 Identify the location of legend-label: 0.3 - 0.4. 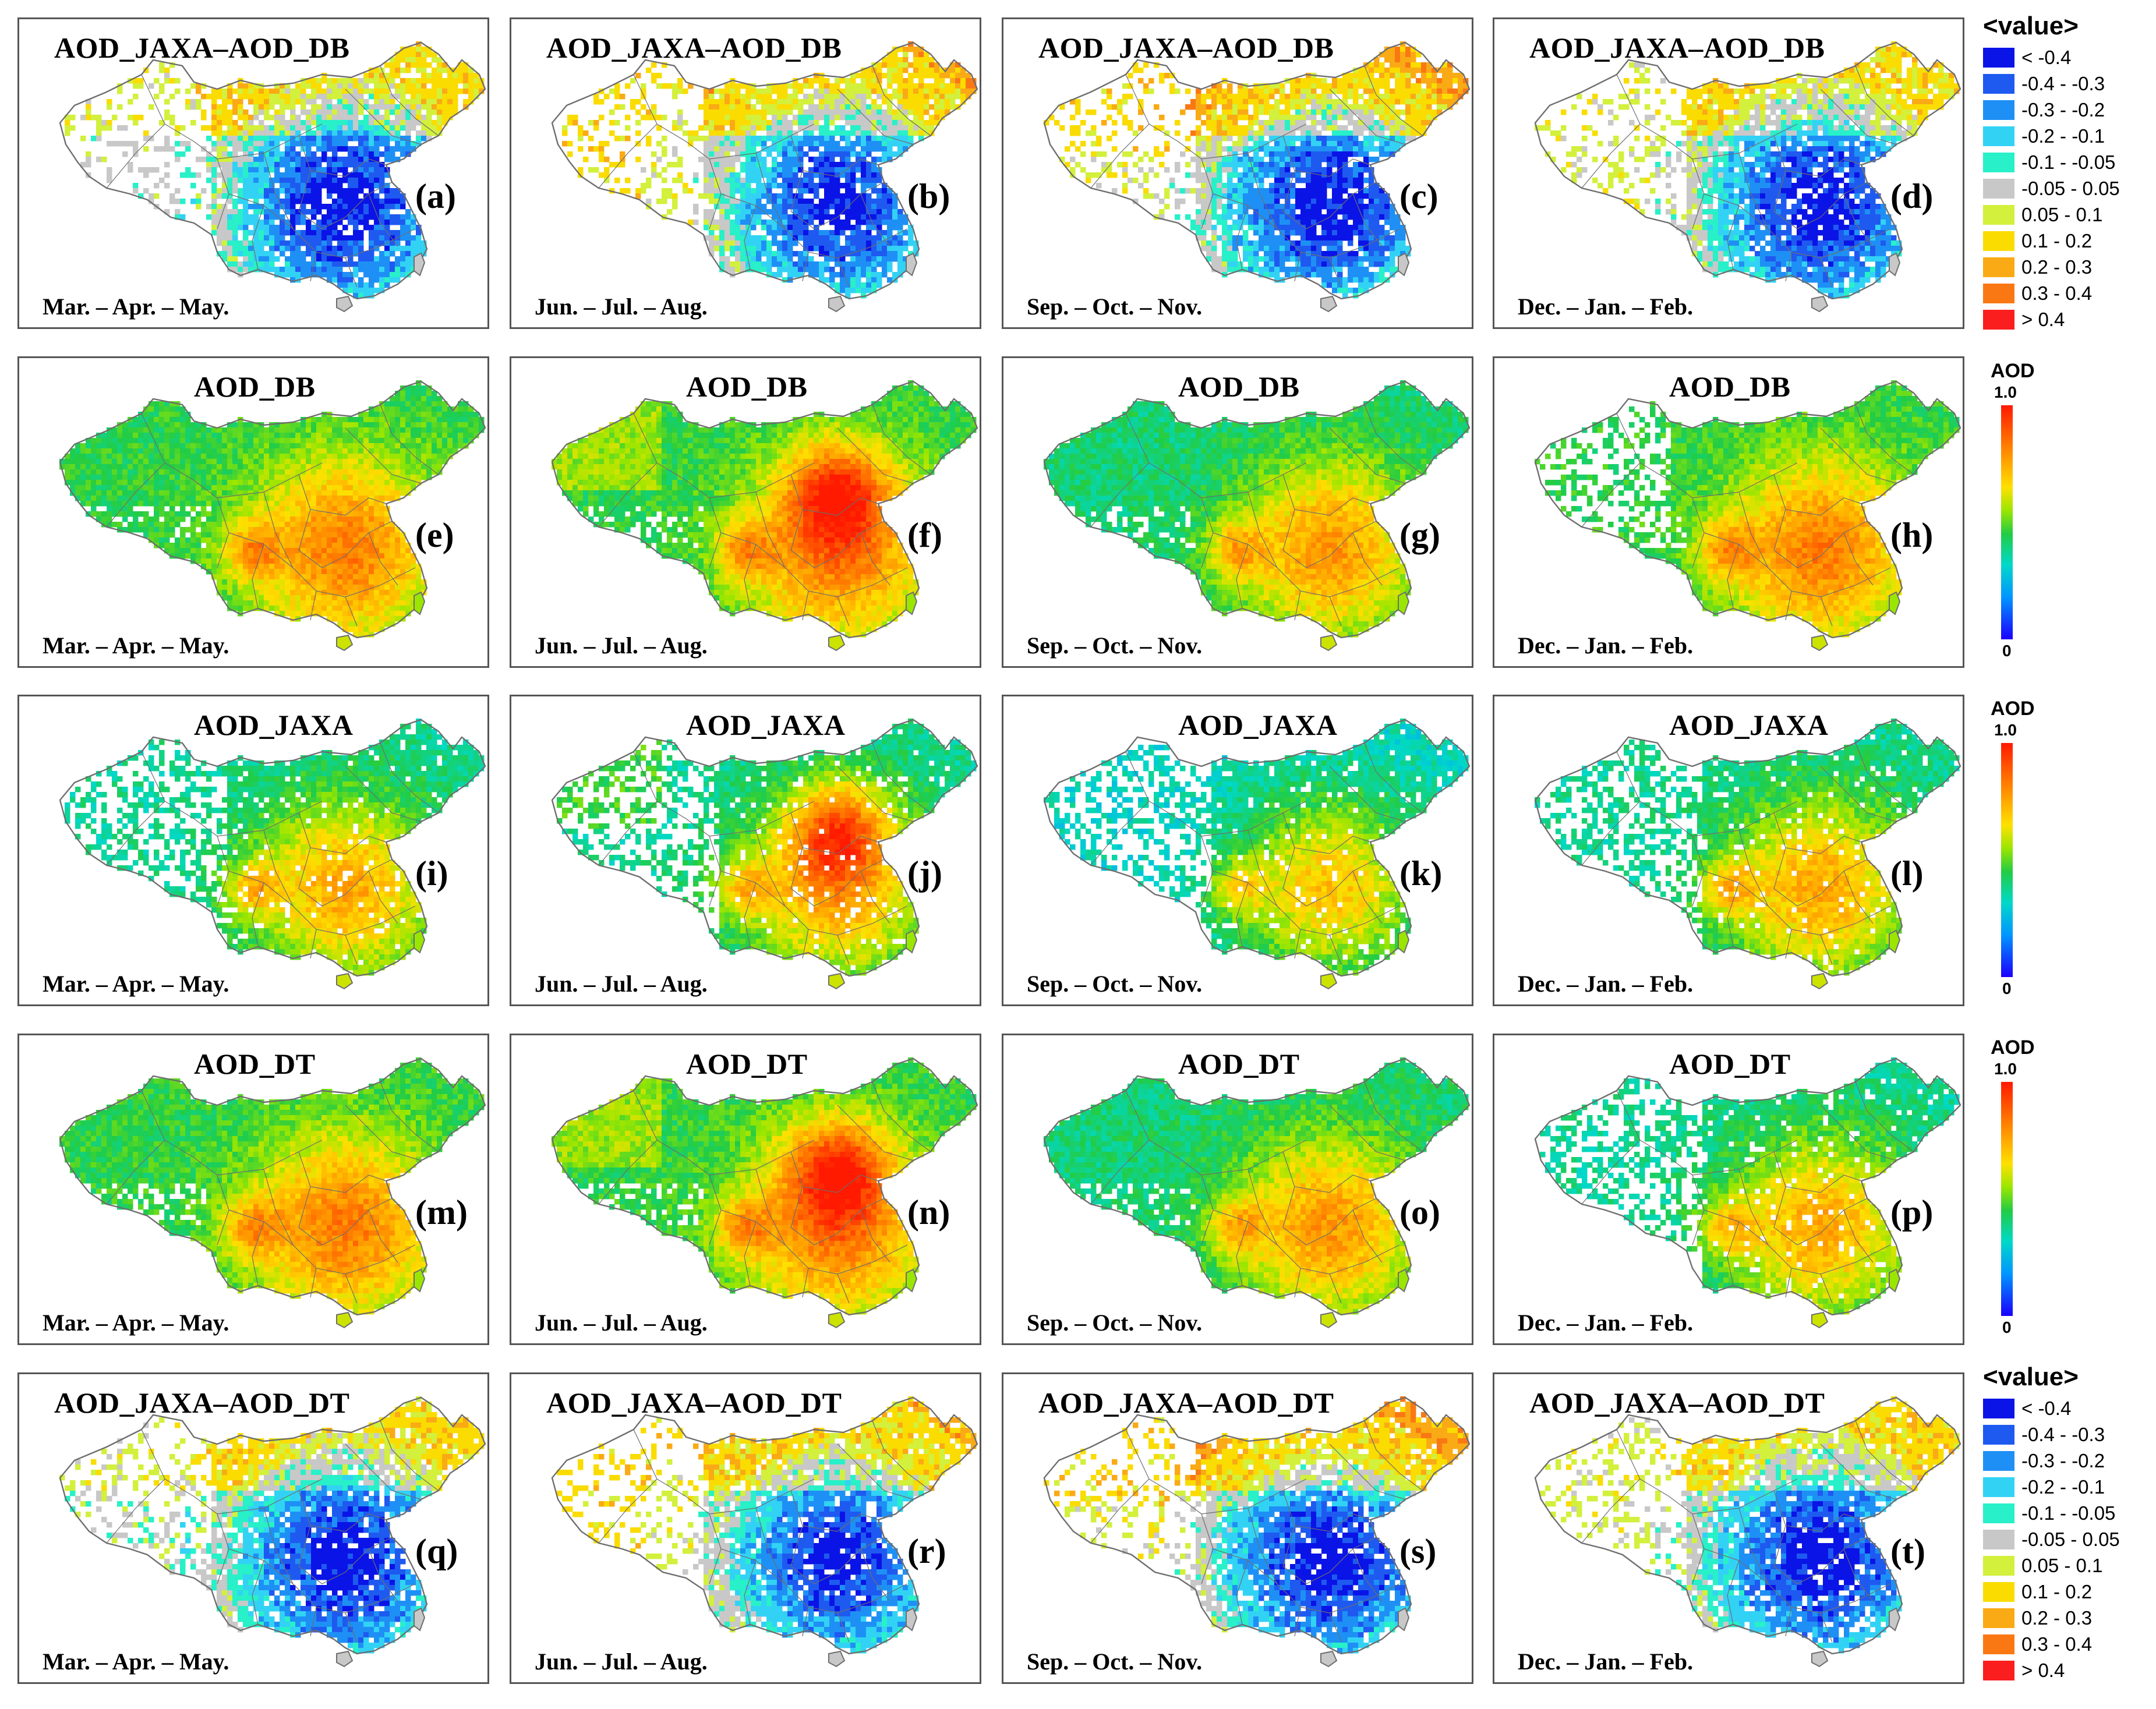
(2056, 1644).